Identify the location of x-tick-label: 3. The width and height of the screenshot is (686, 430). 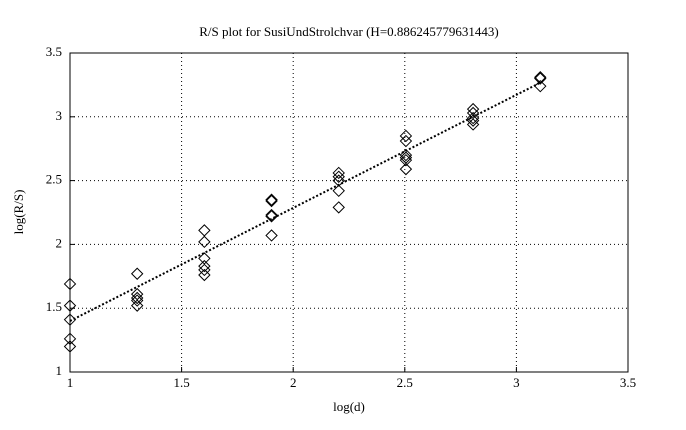
(516, 382).